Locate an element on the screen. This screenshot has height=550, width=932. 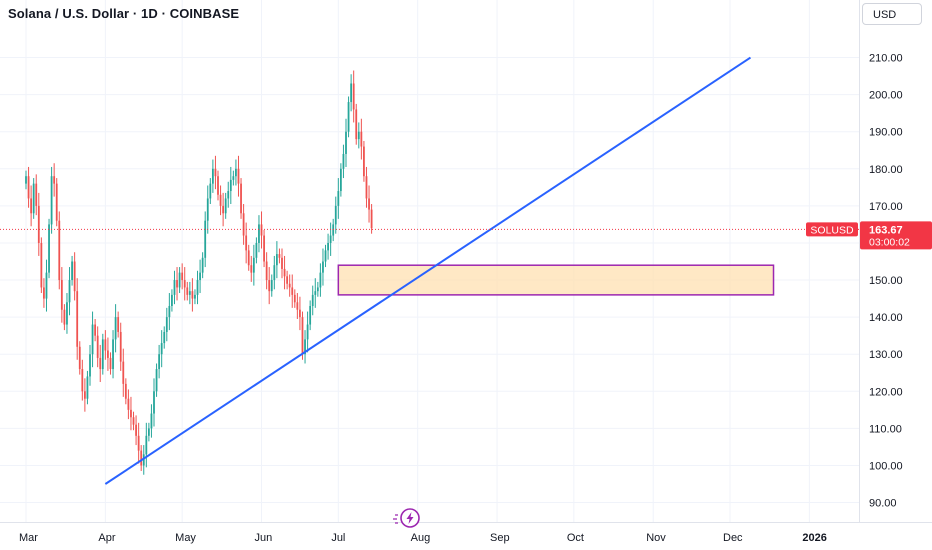
currency-button: USD is located at coordinates (892, 14).